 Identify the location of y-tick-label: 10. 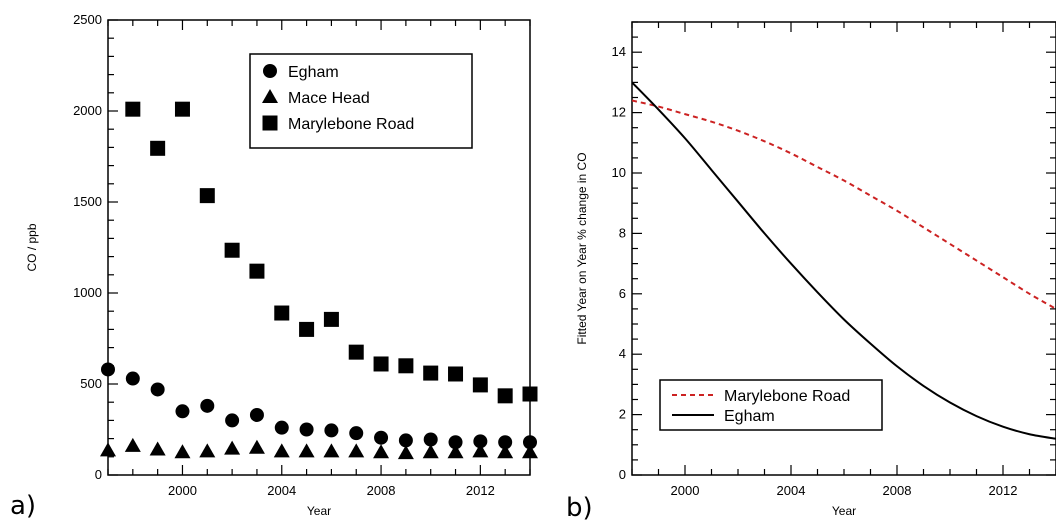
(619, 172).